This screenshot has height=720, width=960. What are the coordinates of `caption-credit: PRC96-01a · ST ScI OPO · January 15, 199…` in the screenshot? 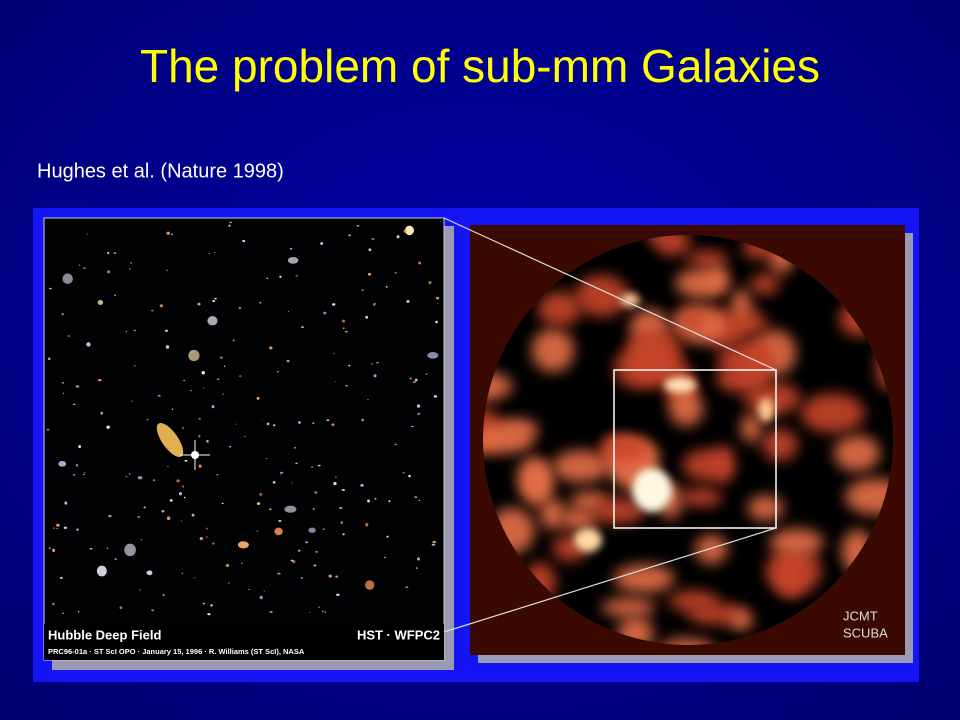 It's located at (176, 651).